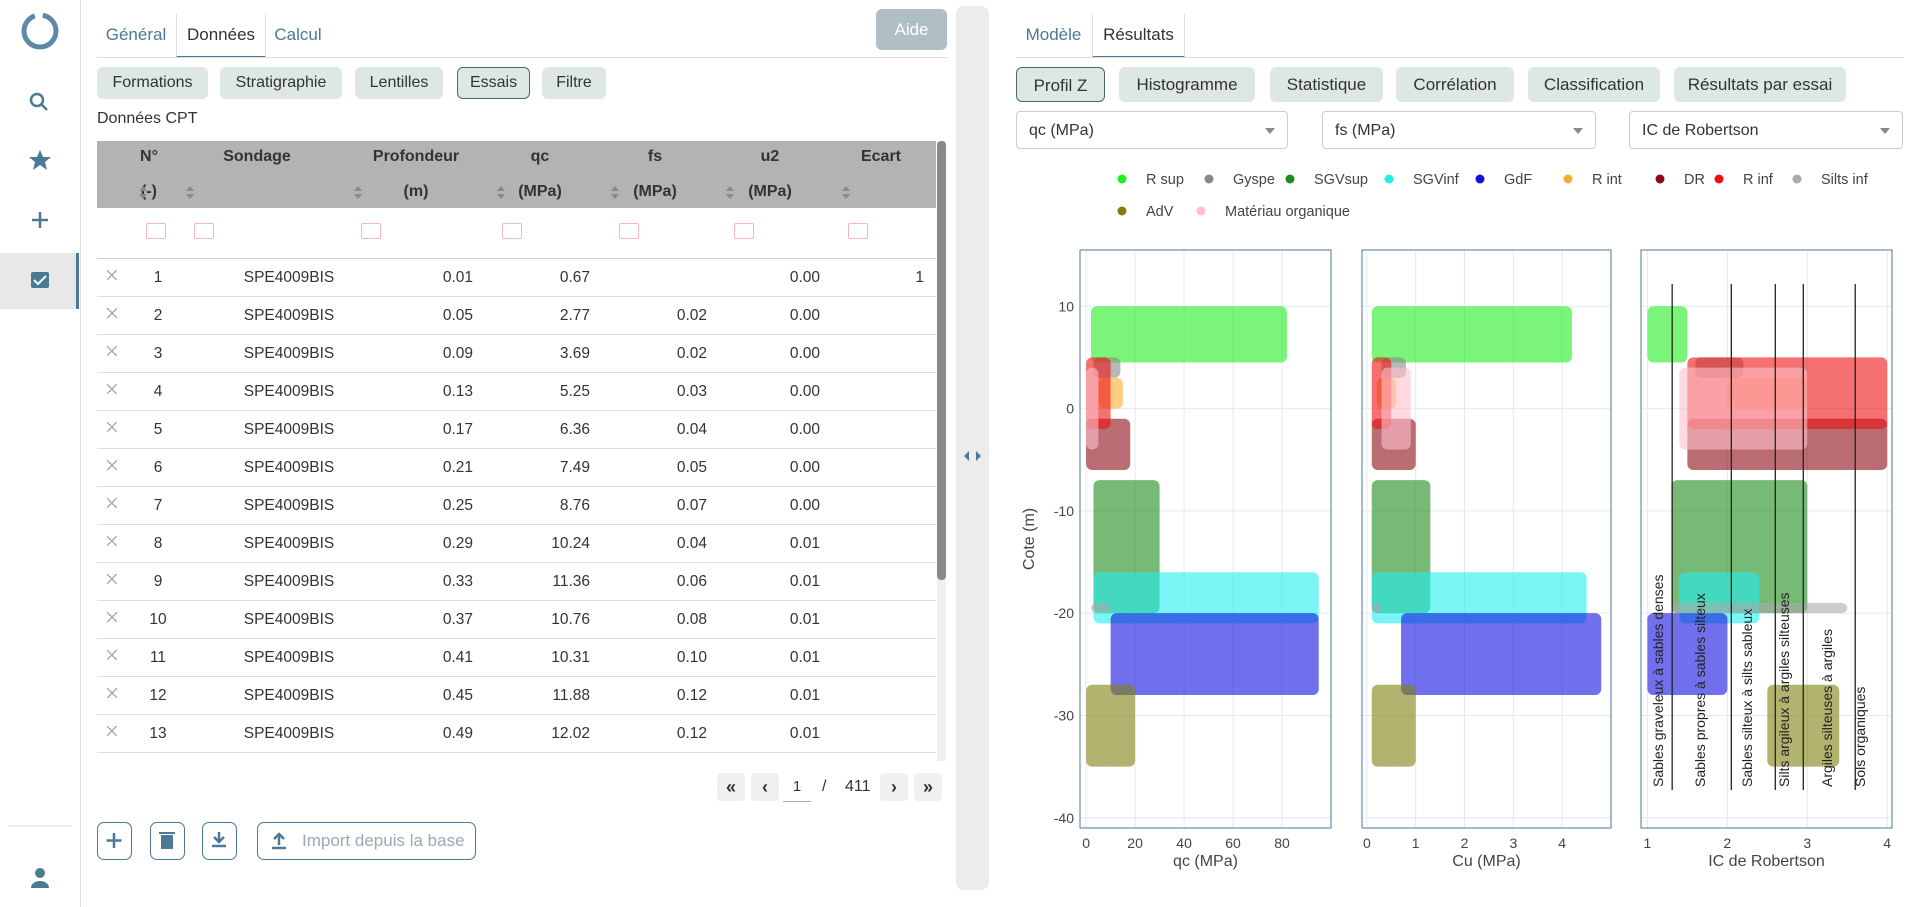  Describe the element at coordinates (457, 315) in the screenshot. I see `cell: 0.05` at that location.